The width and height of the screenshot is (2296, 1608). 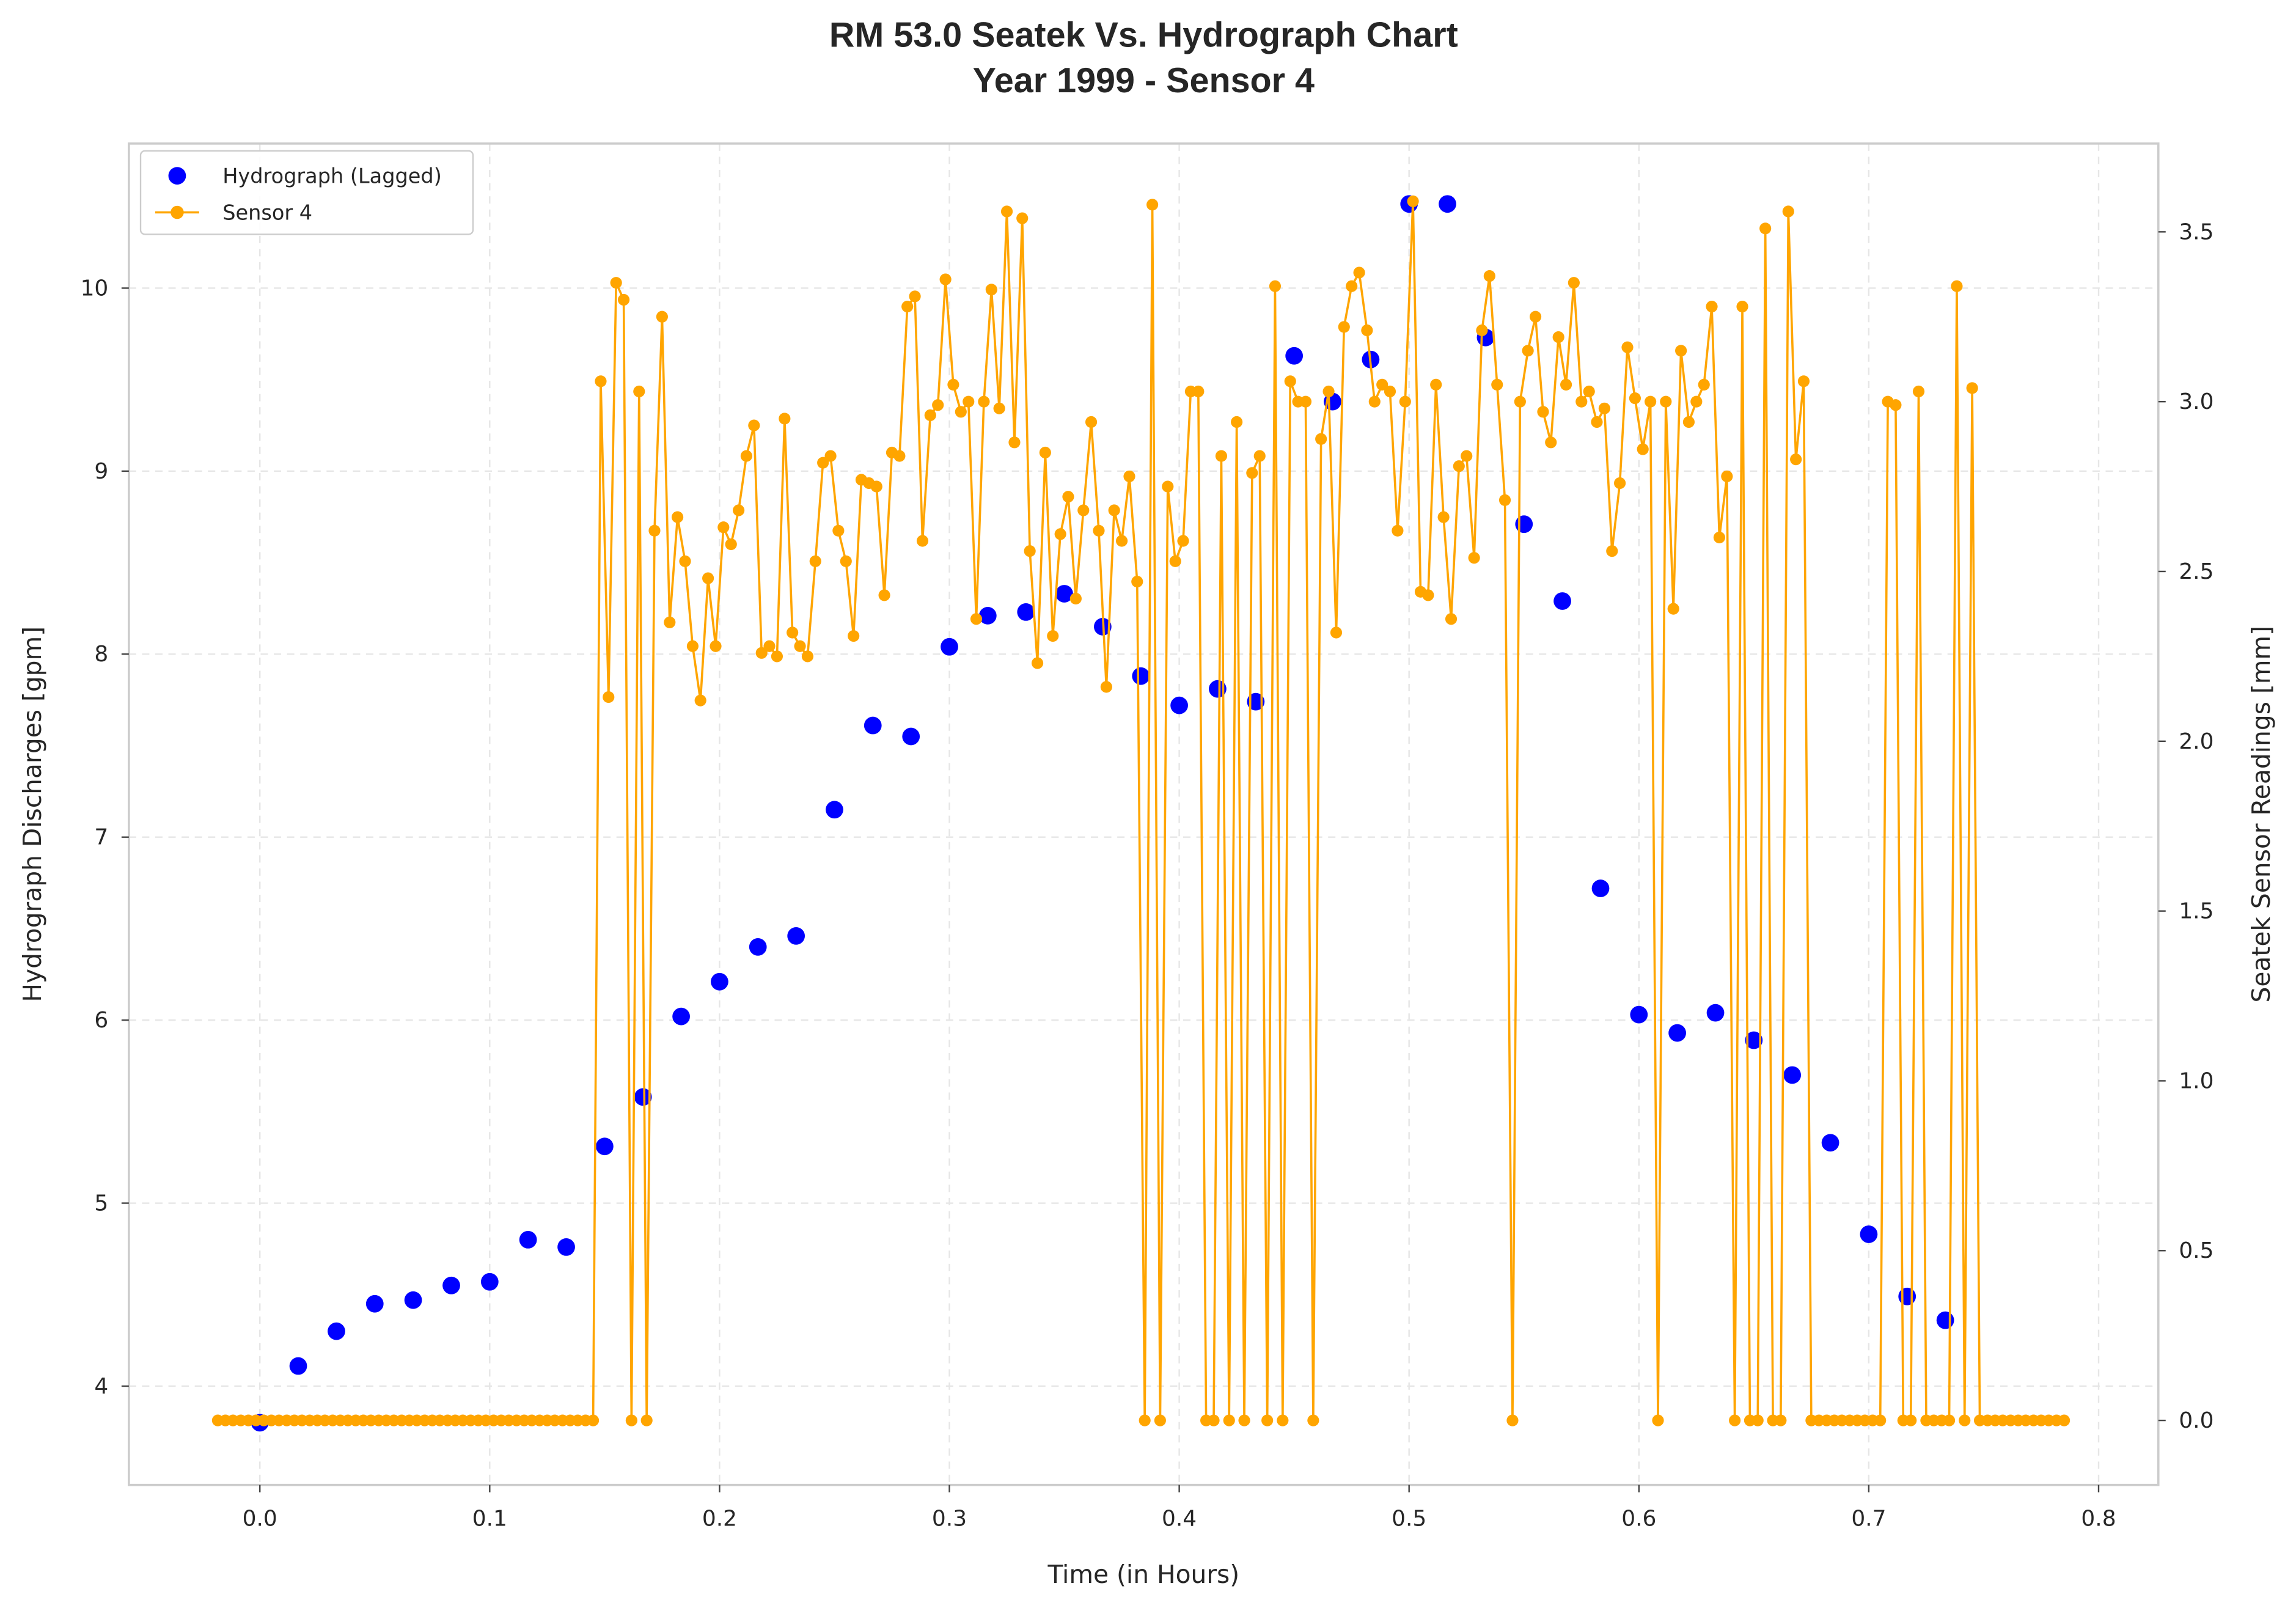 What do you see at coordinates (101, 1387) in the screenshot?
I see `y-tick-label: 4` at bounding box center [101, 1387].